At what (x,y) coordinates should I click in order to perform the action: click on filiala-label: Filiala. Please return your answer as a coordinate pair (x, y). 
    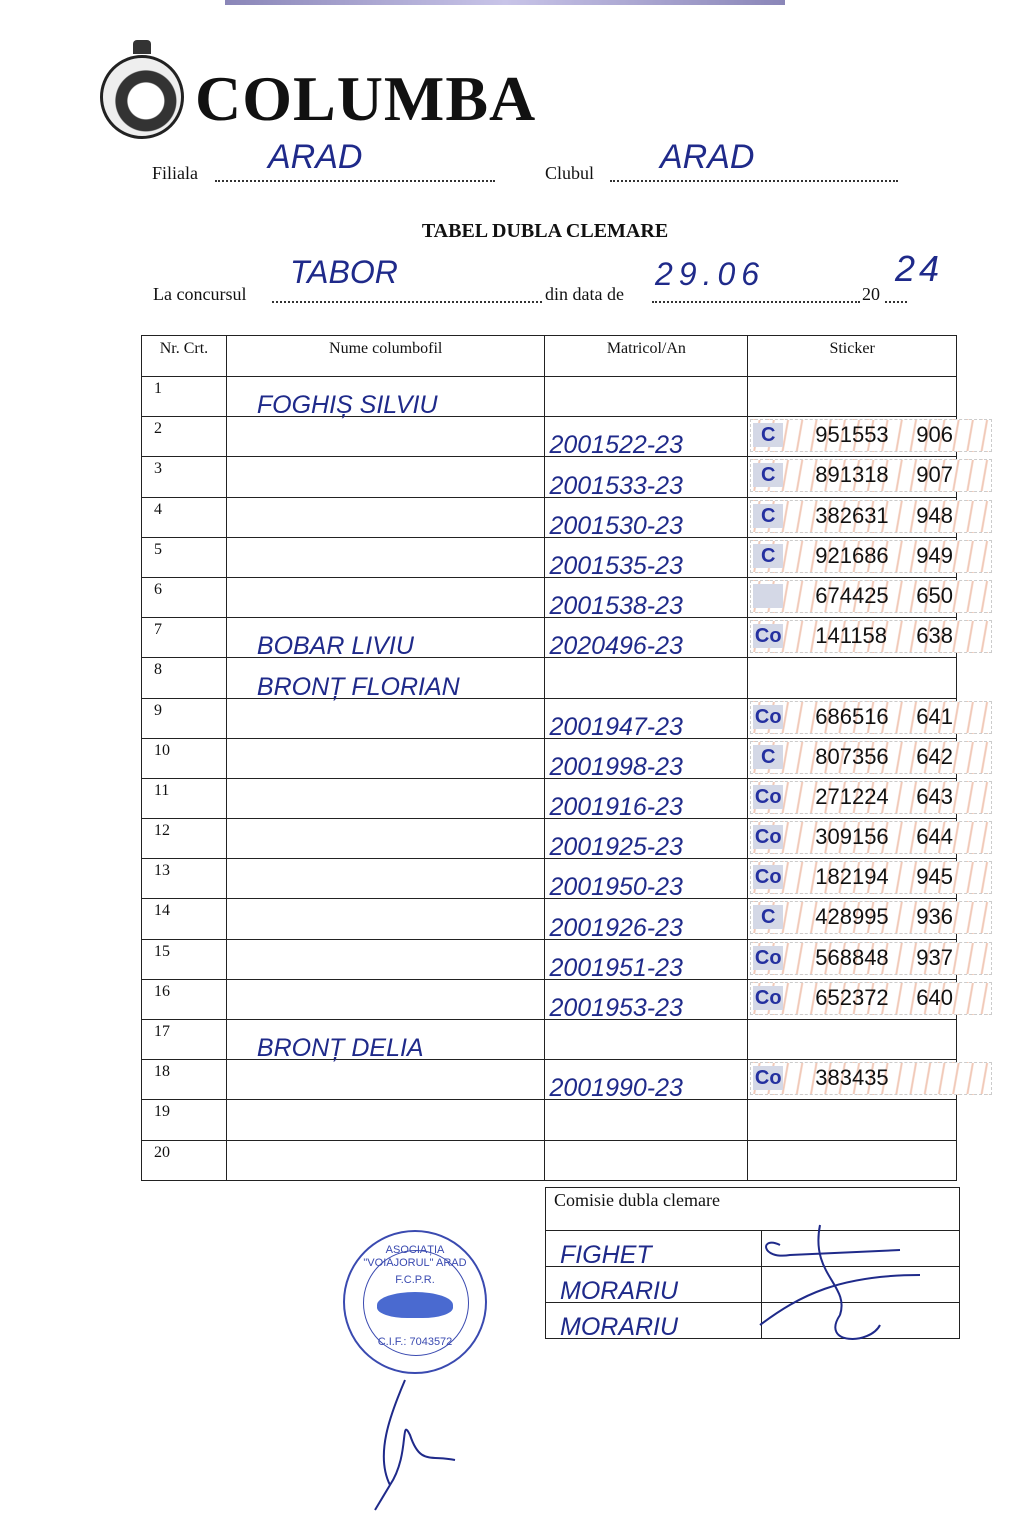
    Looking at the image, I should click on (175, 173).